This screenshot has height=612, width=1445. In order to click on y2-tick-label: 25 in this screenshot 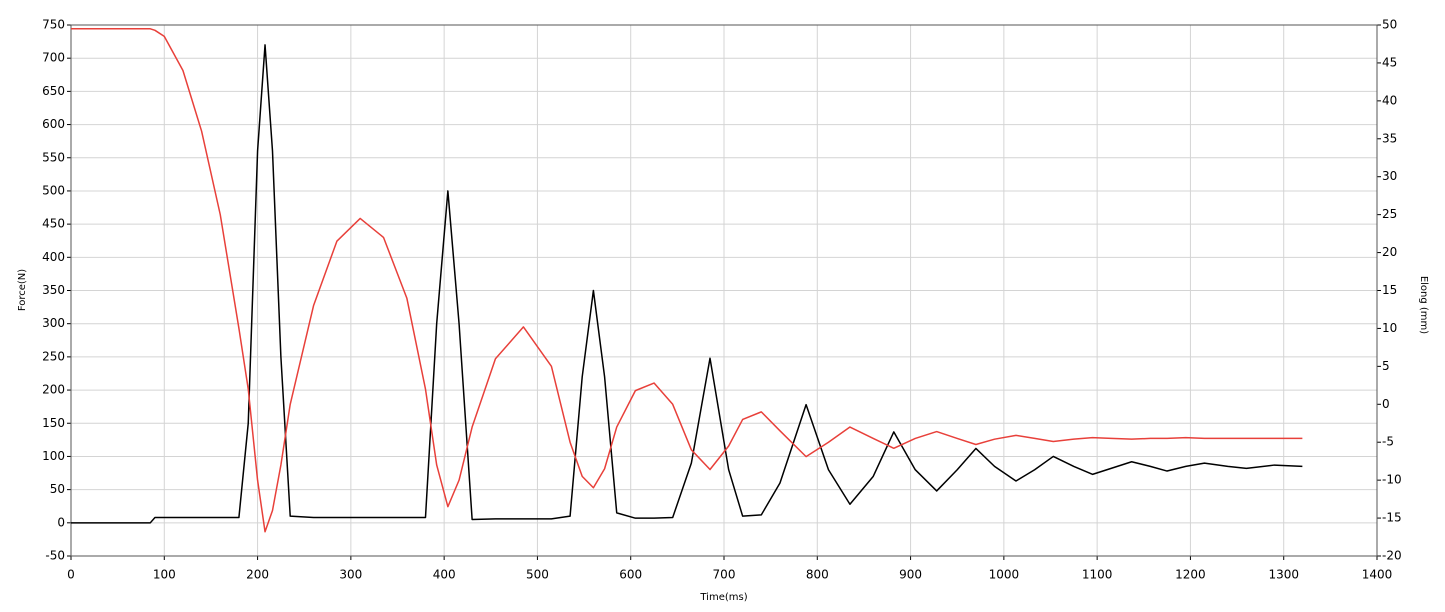, I will do `click(1389, 214)`.